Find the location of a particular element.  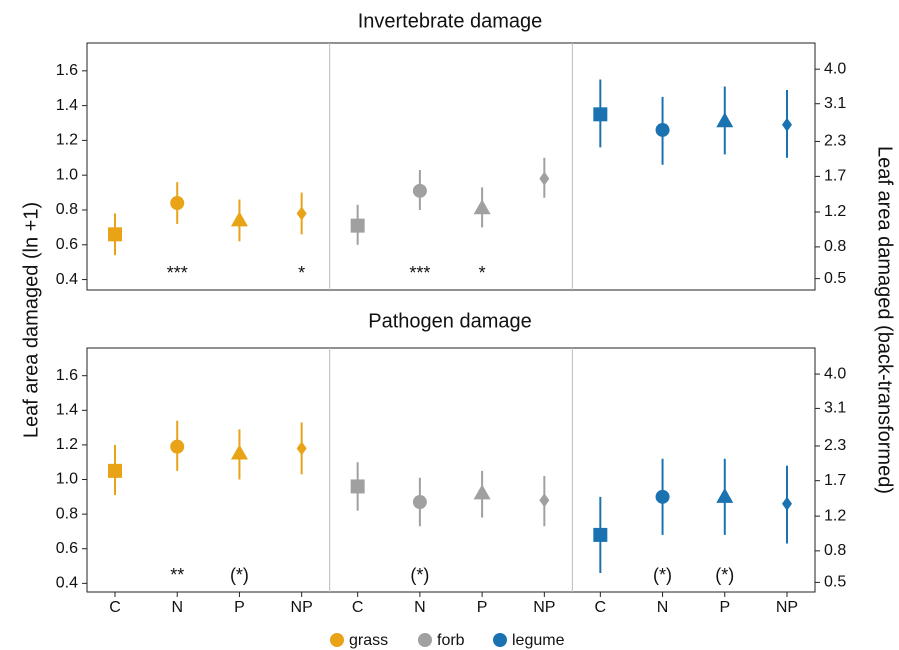

y-axis-label: Leaf area damaged (ln +1) is located at coordinates (31, 320).